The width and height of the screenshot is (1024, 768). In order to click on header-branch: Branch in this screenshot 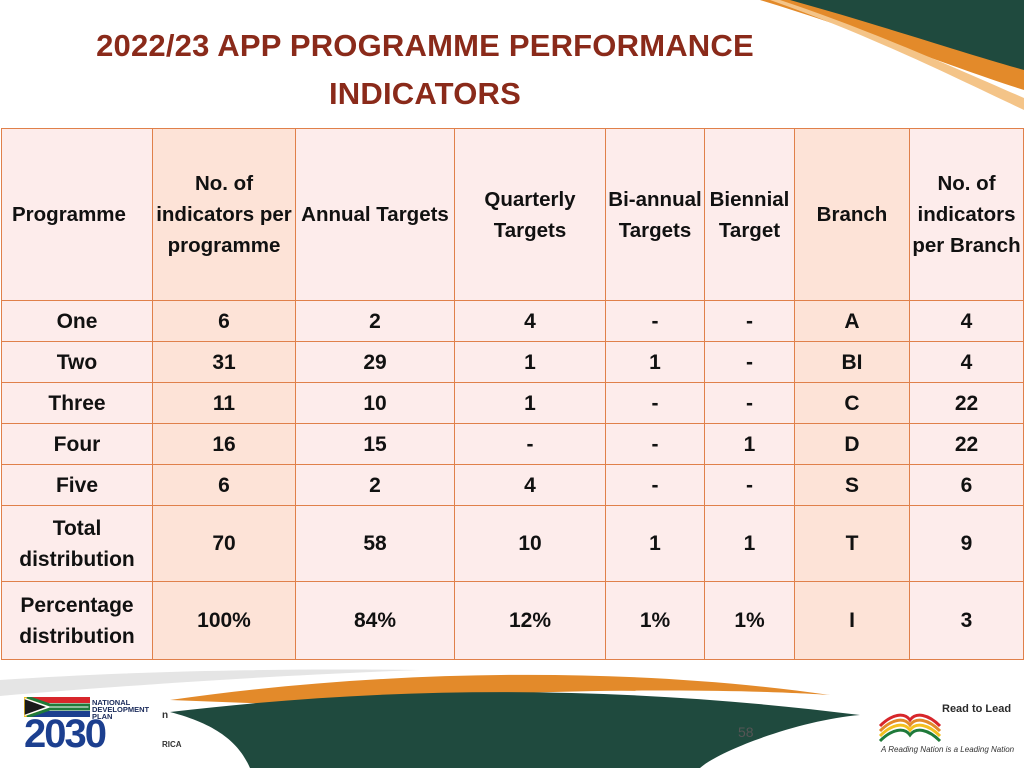, I will do `click(852, 214)`.